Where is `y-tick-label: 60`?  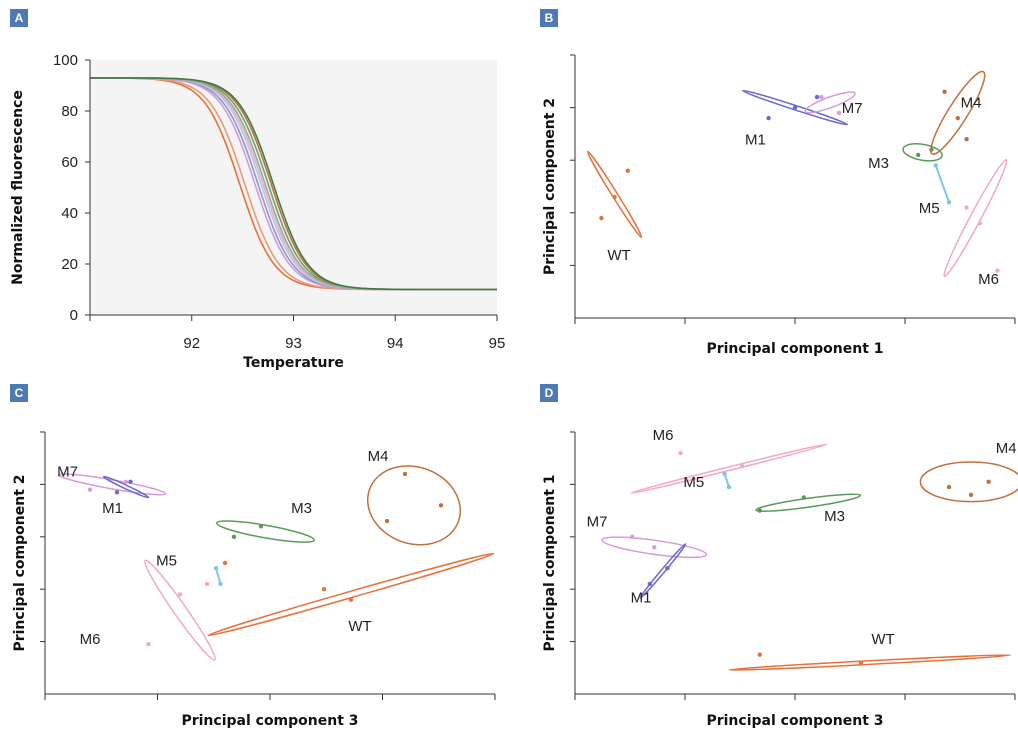
y-tick-label: 60 is located at coordinates (69, 162).